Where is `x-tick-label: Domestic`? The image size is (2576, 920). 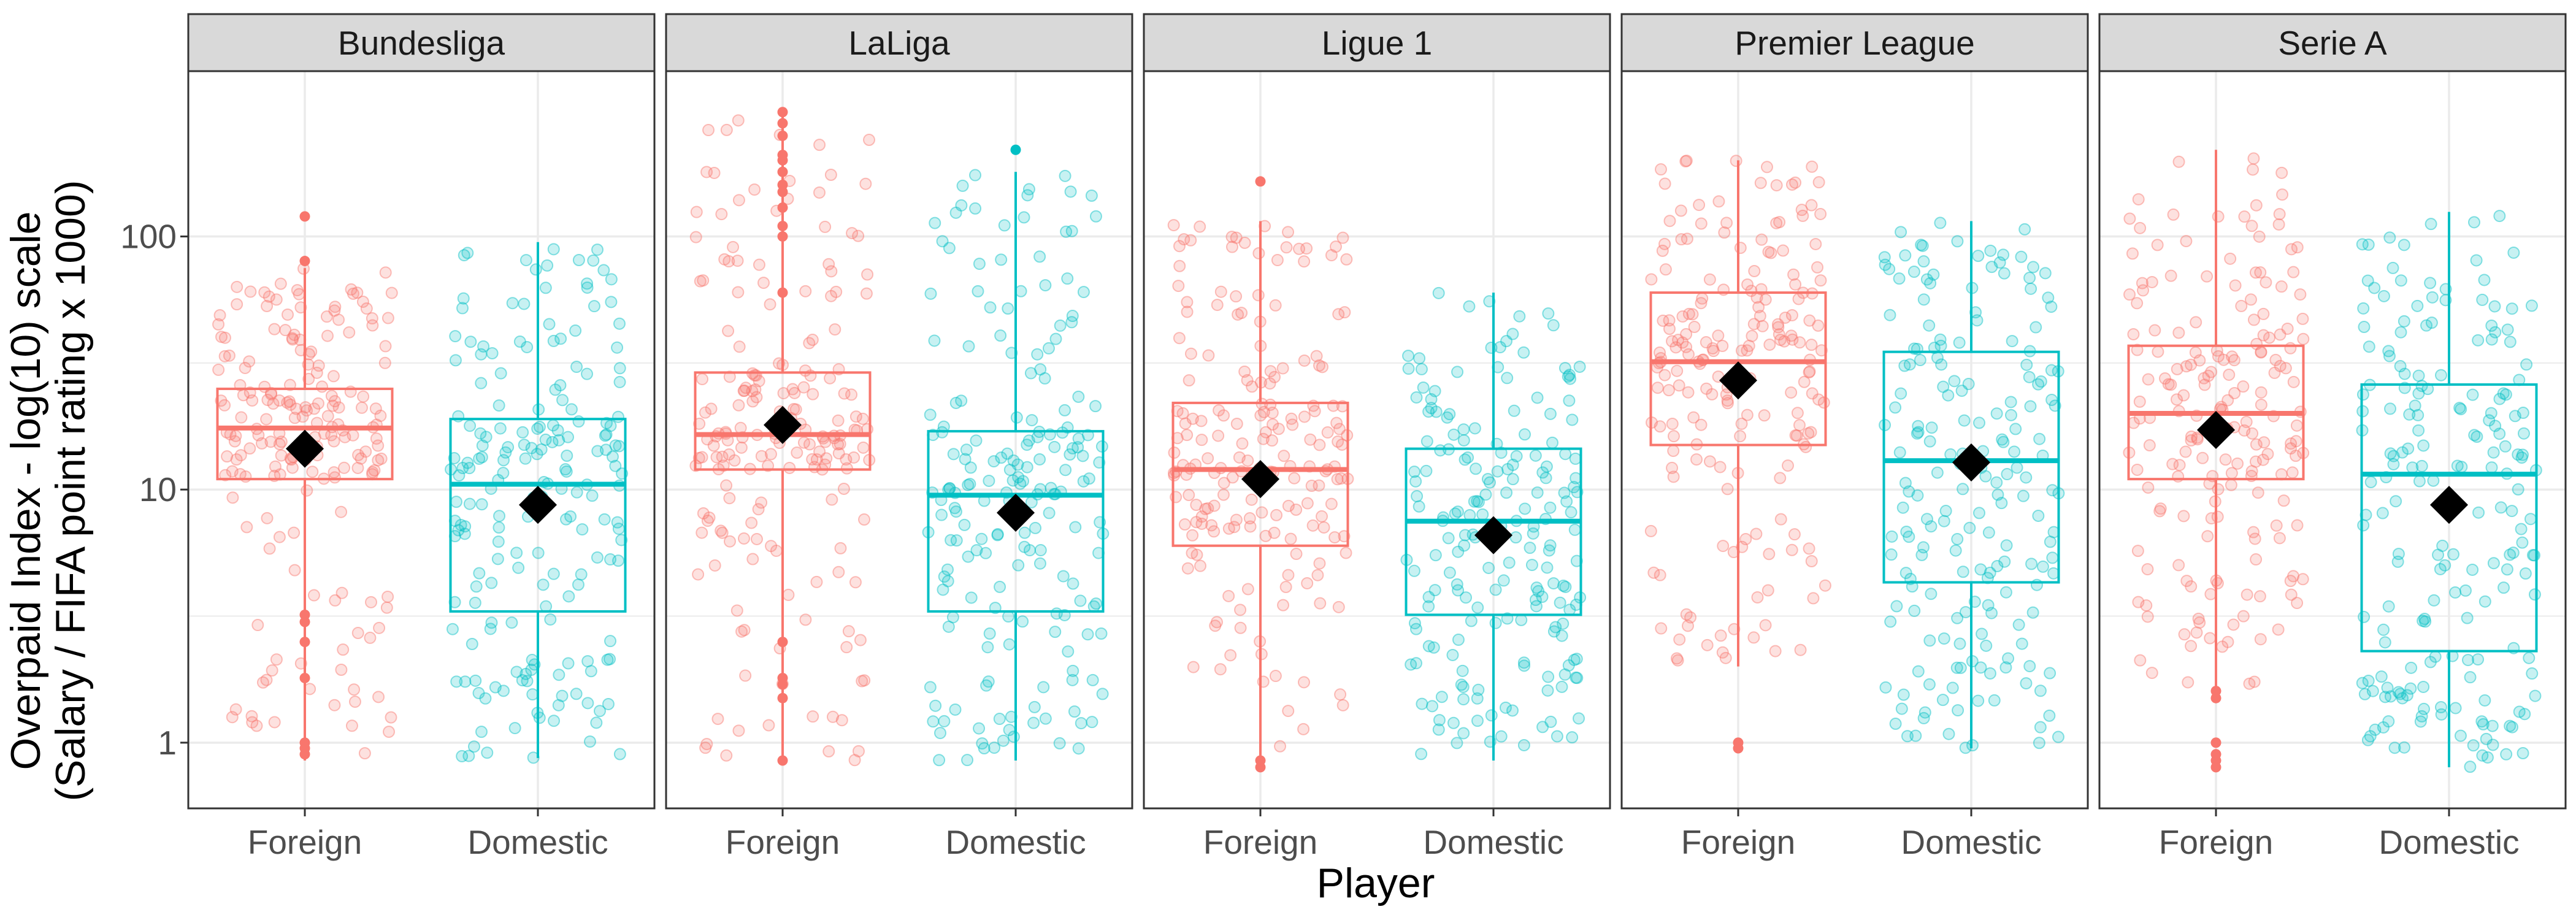
x-tick-label: Domestic is located at coordinates (1493, 842).